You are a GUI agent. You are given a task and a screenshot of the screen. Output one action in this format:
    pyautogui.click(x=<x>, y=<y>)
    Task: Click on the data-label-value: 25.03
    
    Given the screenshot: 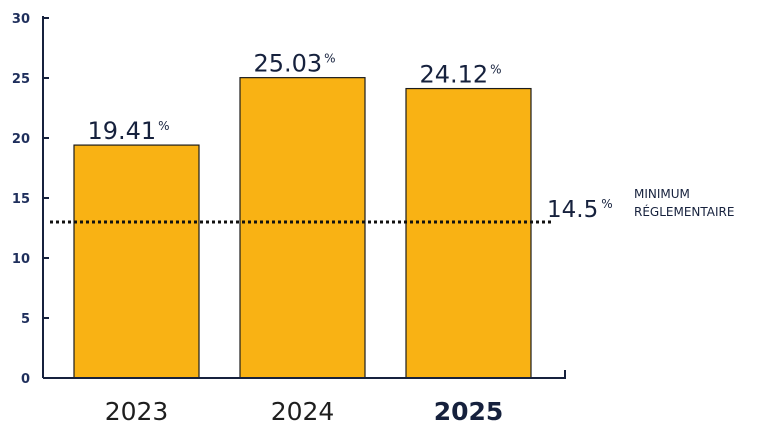 What is the action you would take?
    pyautogui.click(x=287, y=64)
    